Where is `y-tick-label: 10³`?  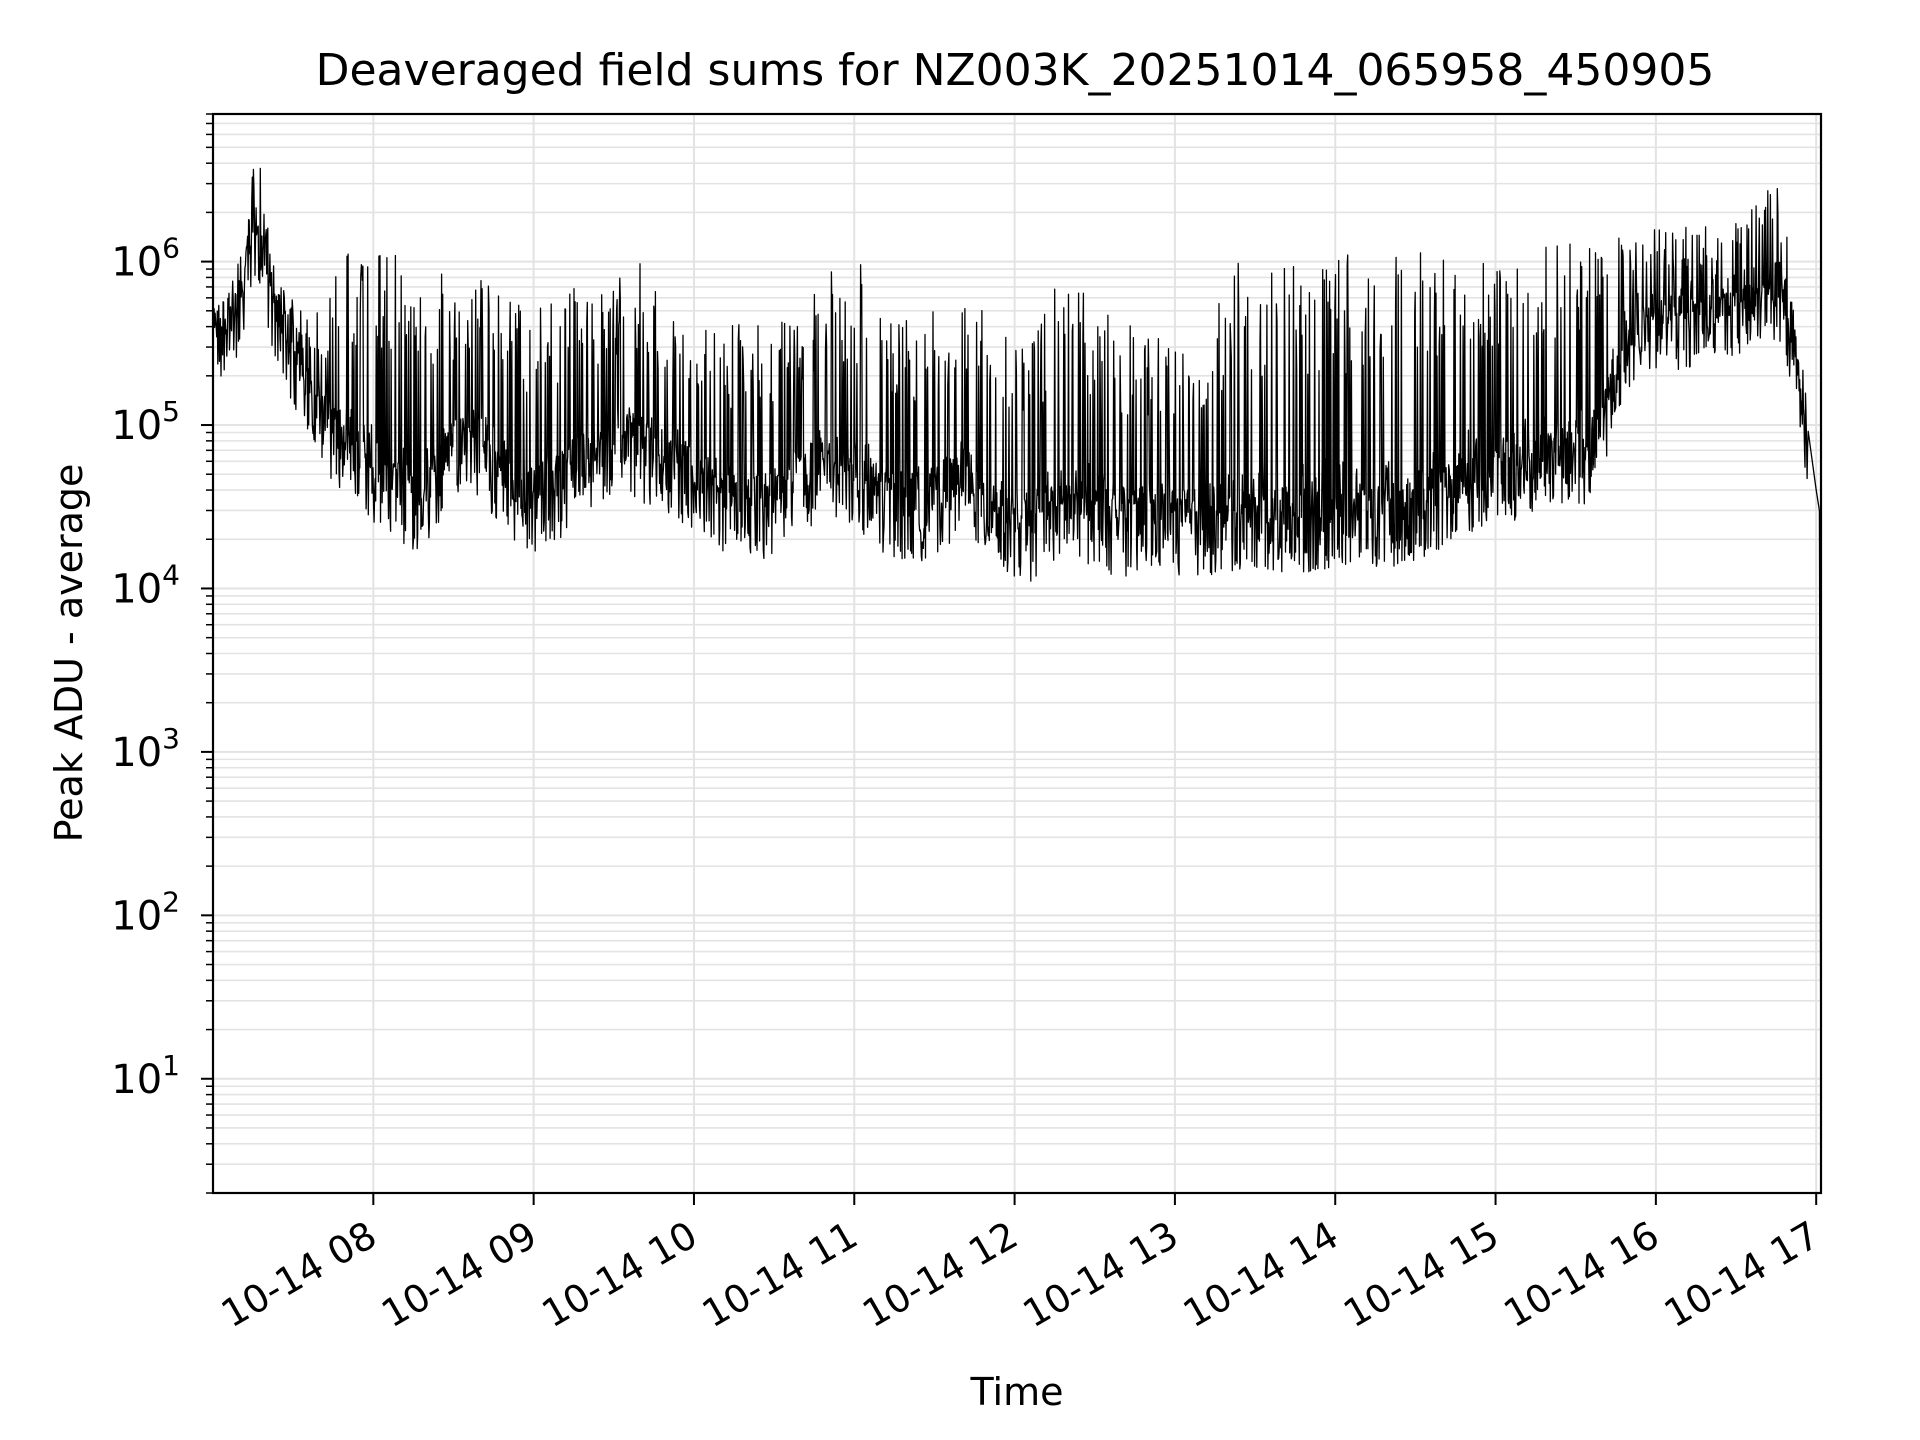
y-tick-label: 10³ is located at coordinates (145, 749).